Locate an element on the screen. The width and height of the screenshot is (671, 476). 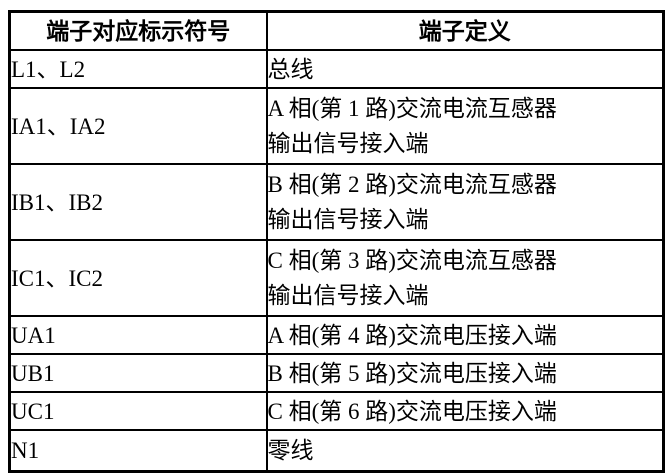
terminal-symbol-cell: UC1 is located at coordinates (138, 411).